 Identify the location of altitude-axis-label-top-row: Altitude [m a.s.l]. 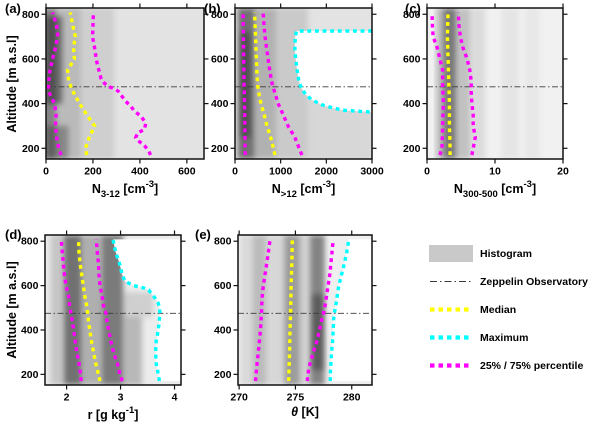
(12, 83).